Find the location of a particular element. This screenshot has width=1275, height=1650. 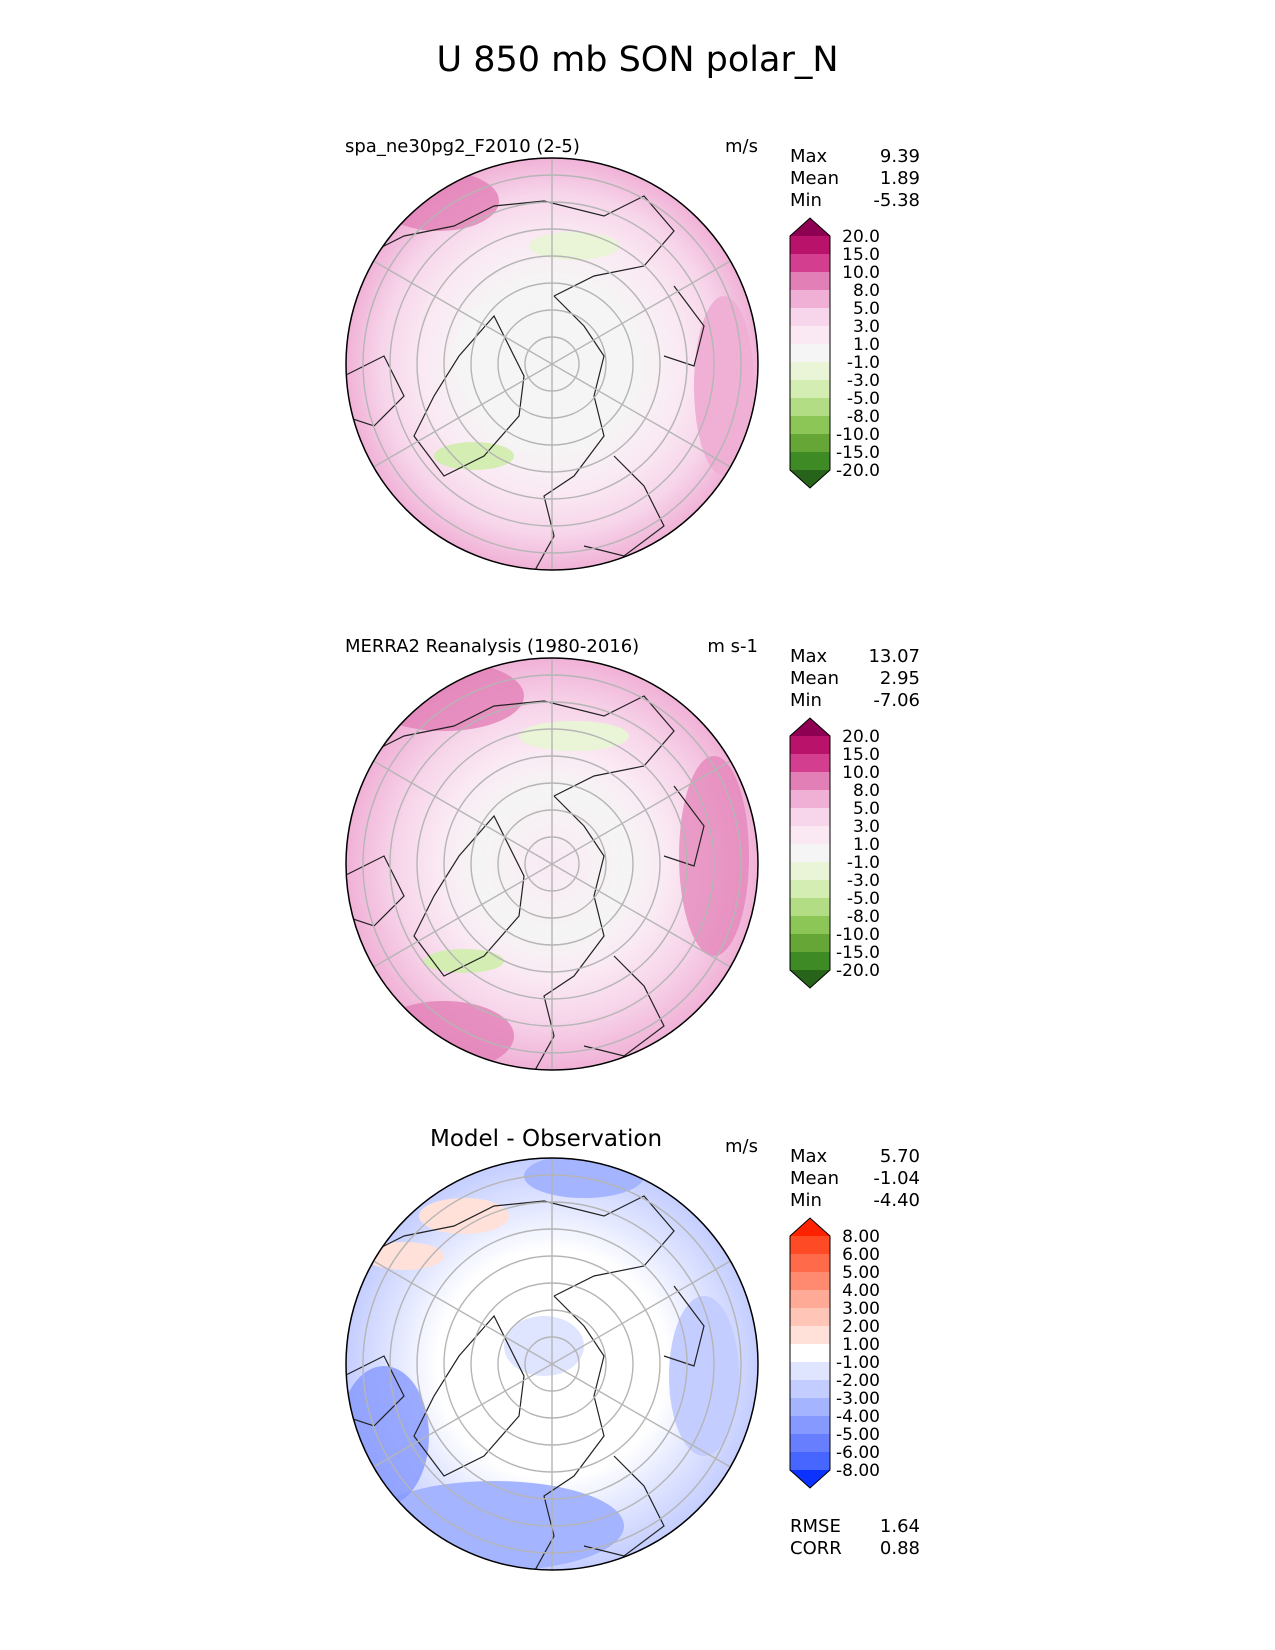

colorbar-tick-label: -2.00 is located at coordinates (858, 1381).